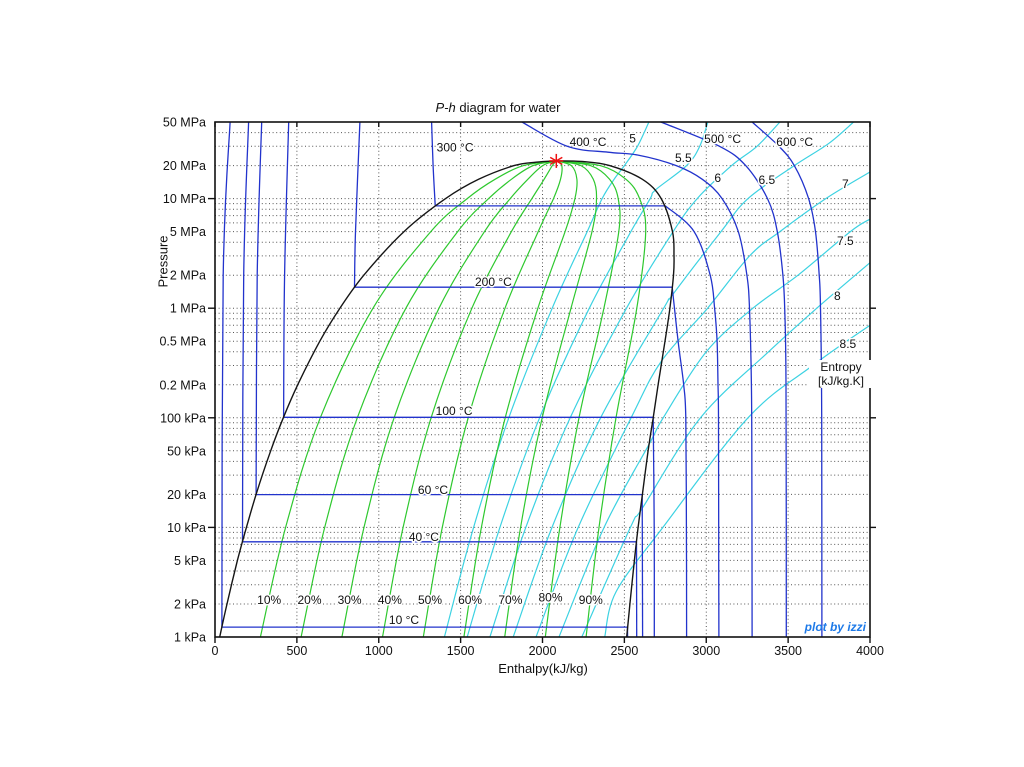 The width and height of the screenshot is (1024, 767). Describe the element at coordinates (508, 107) in the screenshot. I see `chart-title-text: diagram for water` at that location.